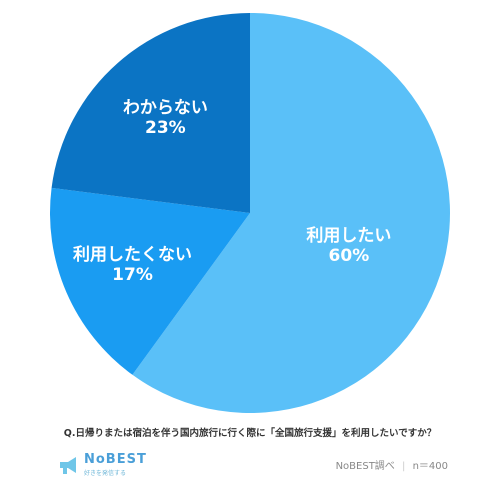 The height and width of the screenshot is (500, 500). Describe the element at coordinates (132, 254) in the screenshot. I see `slice-category-label: 利用したくない` at that location.